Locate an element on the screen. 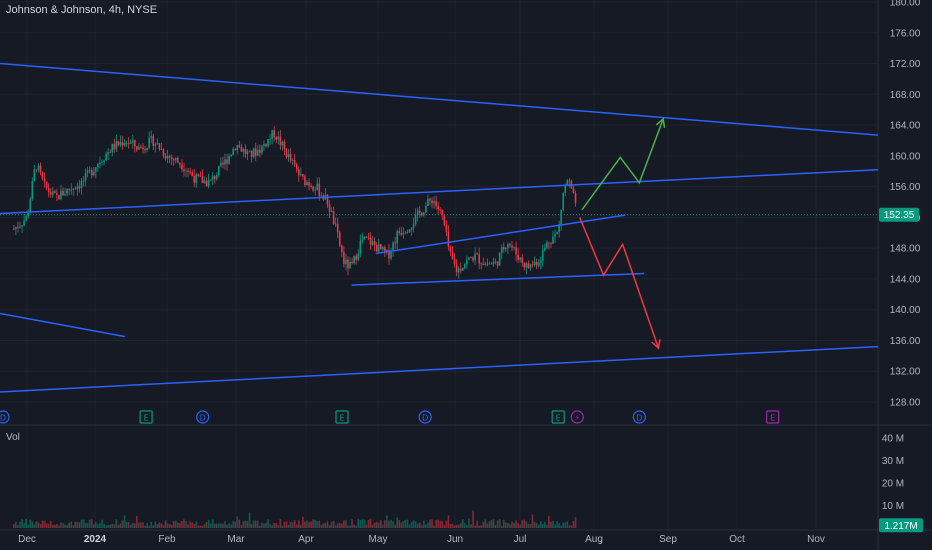 Image resolution: width=932 pixels, height=550 pixels. lower-channel-trendline is located at coordinates (439, 369).